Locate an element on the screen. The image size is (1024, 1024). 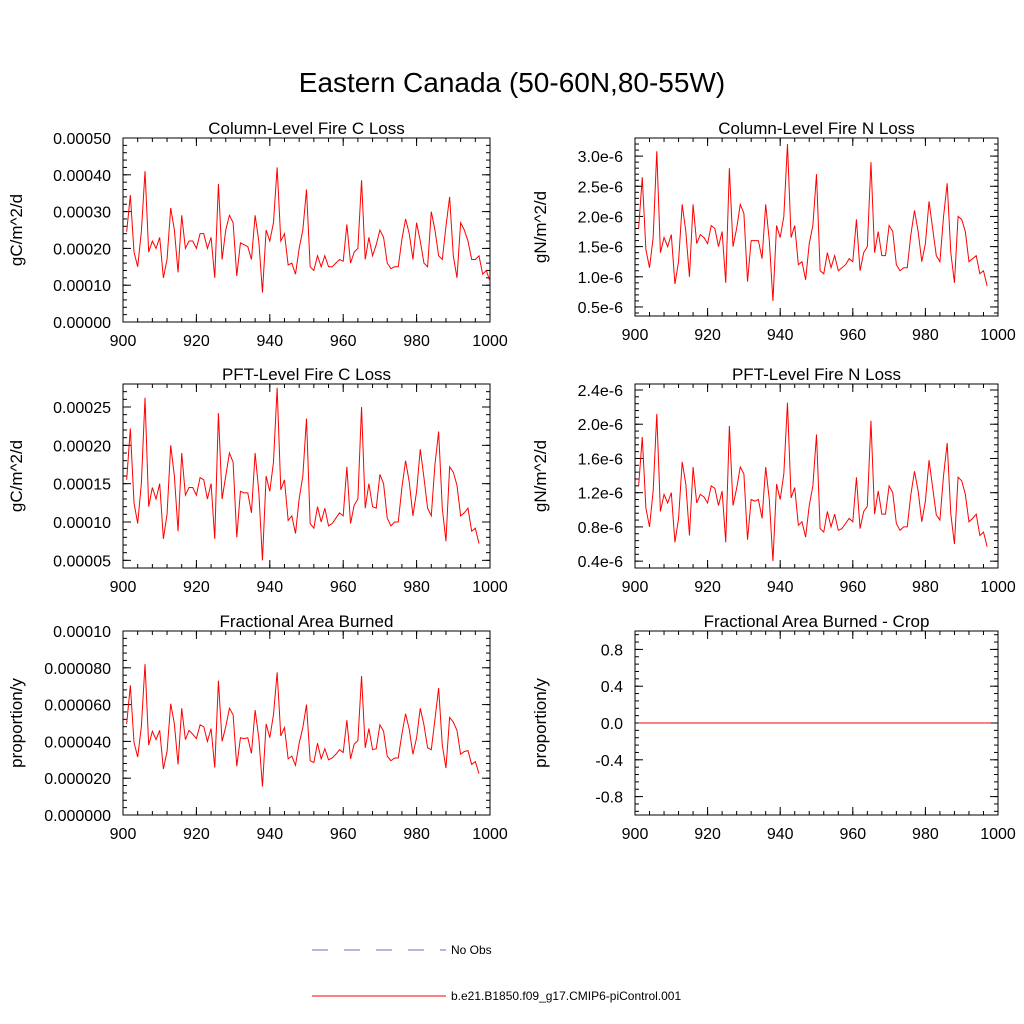
legend-label-no-obs: No Obs is located at coordinates (471, 950).